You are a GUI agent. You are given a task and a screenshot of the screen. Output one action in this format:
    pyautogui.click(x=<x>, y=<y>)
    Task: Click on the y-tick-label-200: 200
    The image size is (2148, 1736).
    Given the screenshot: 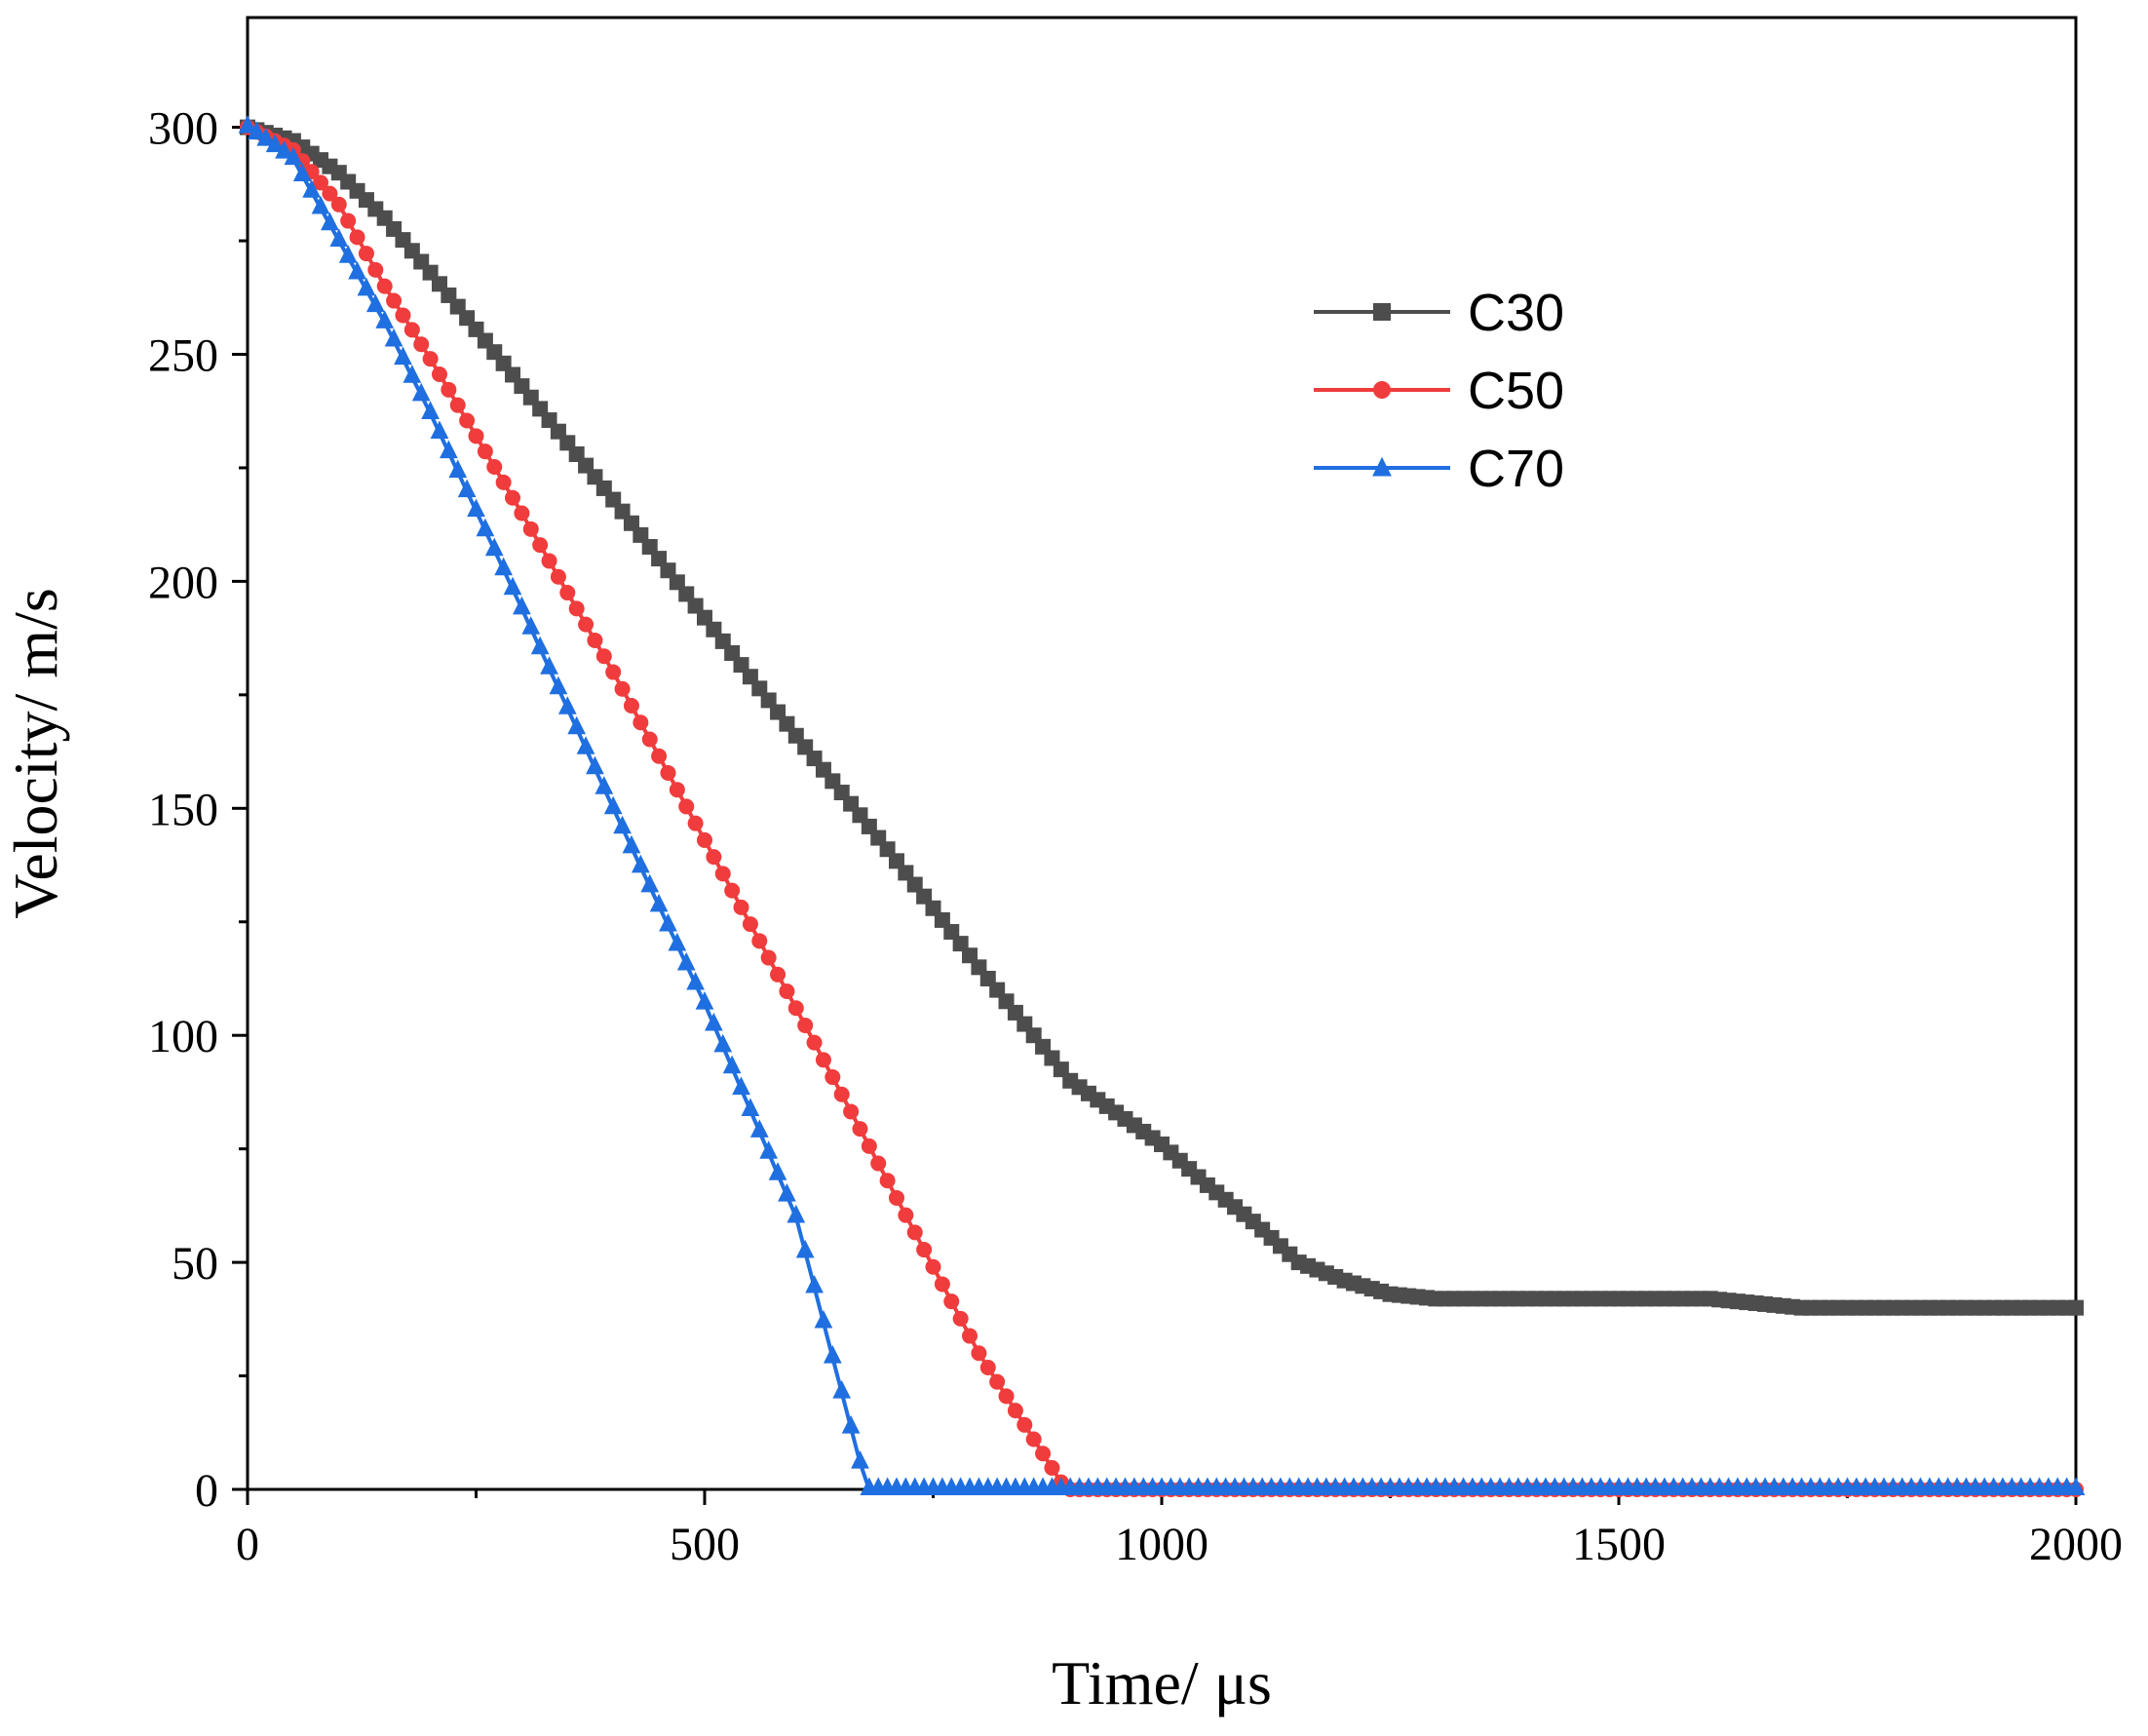 What is the action you would take?
    pyautogui.click(x=183, y=582)
    